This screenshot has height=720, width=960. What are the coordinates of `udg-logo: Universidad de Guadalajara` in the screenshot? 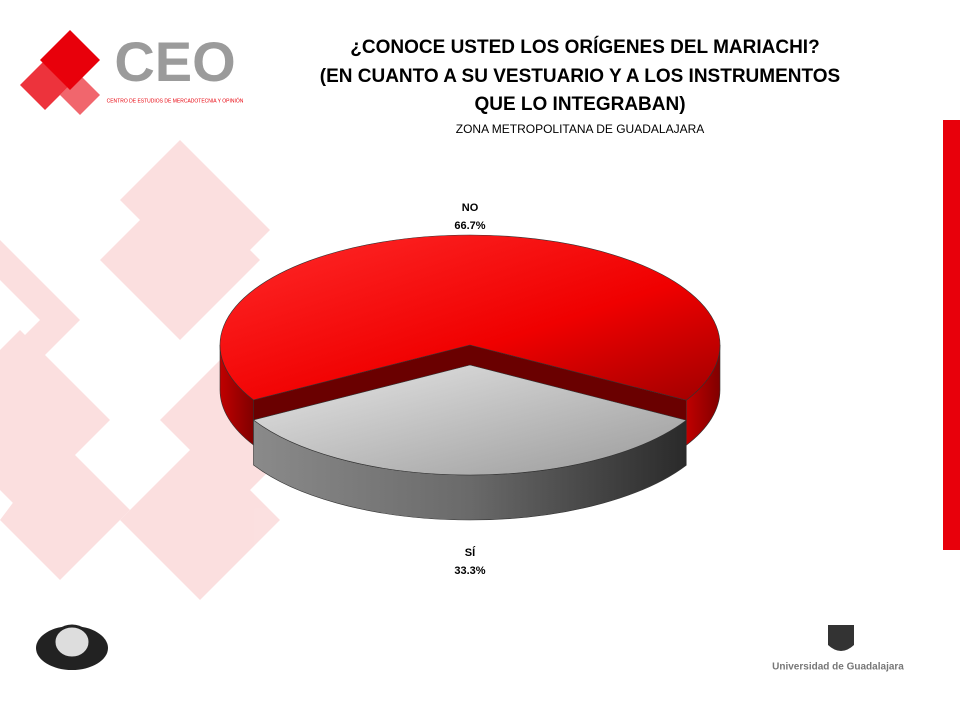 It's located at (838, 649).